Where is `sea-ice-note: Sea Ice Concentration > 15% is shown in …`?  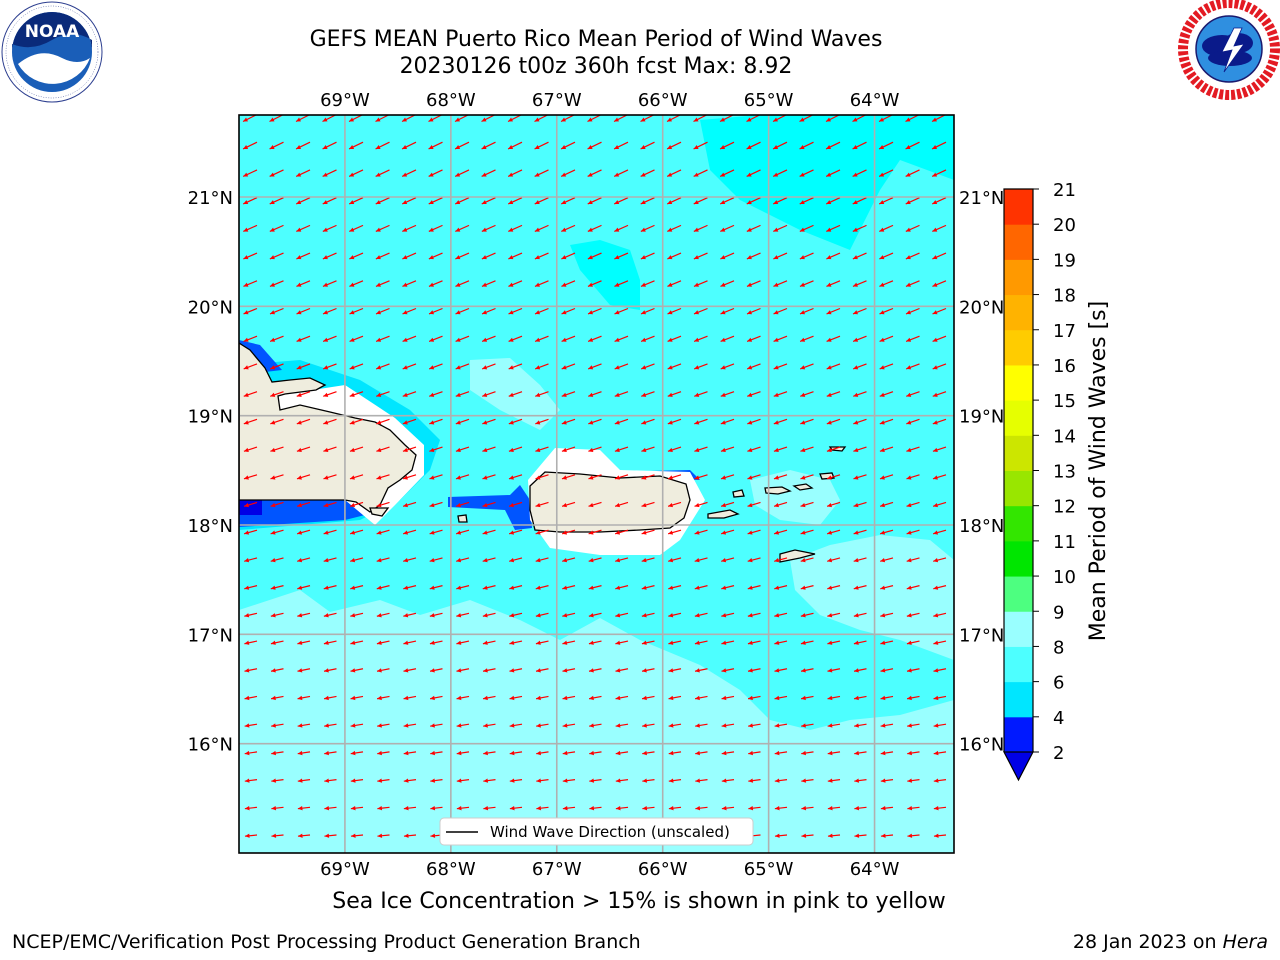
sea-ice-note: Sea Ice Concentration > 15% is shown in … is located at coordinates (639, 901).